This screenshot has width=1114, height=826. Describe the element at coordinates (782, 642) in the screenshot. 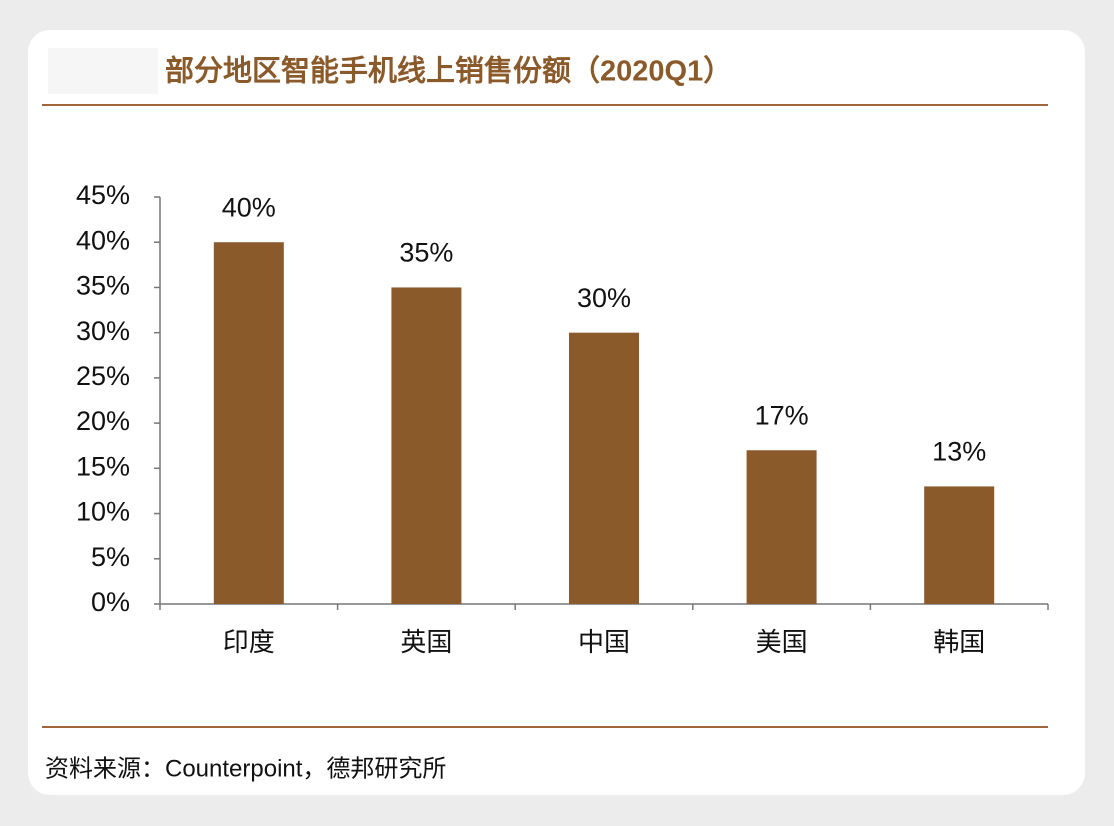

I see `x-tick-label: 美国` at that location.